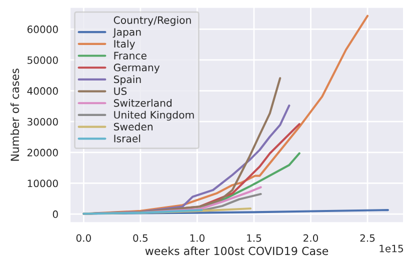  I want to click on y-axis-title: Number of cases, so click(15, 114).